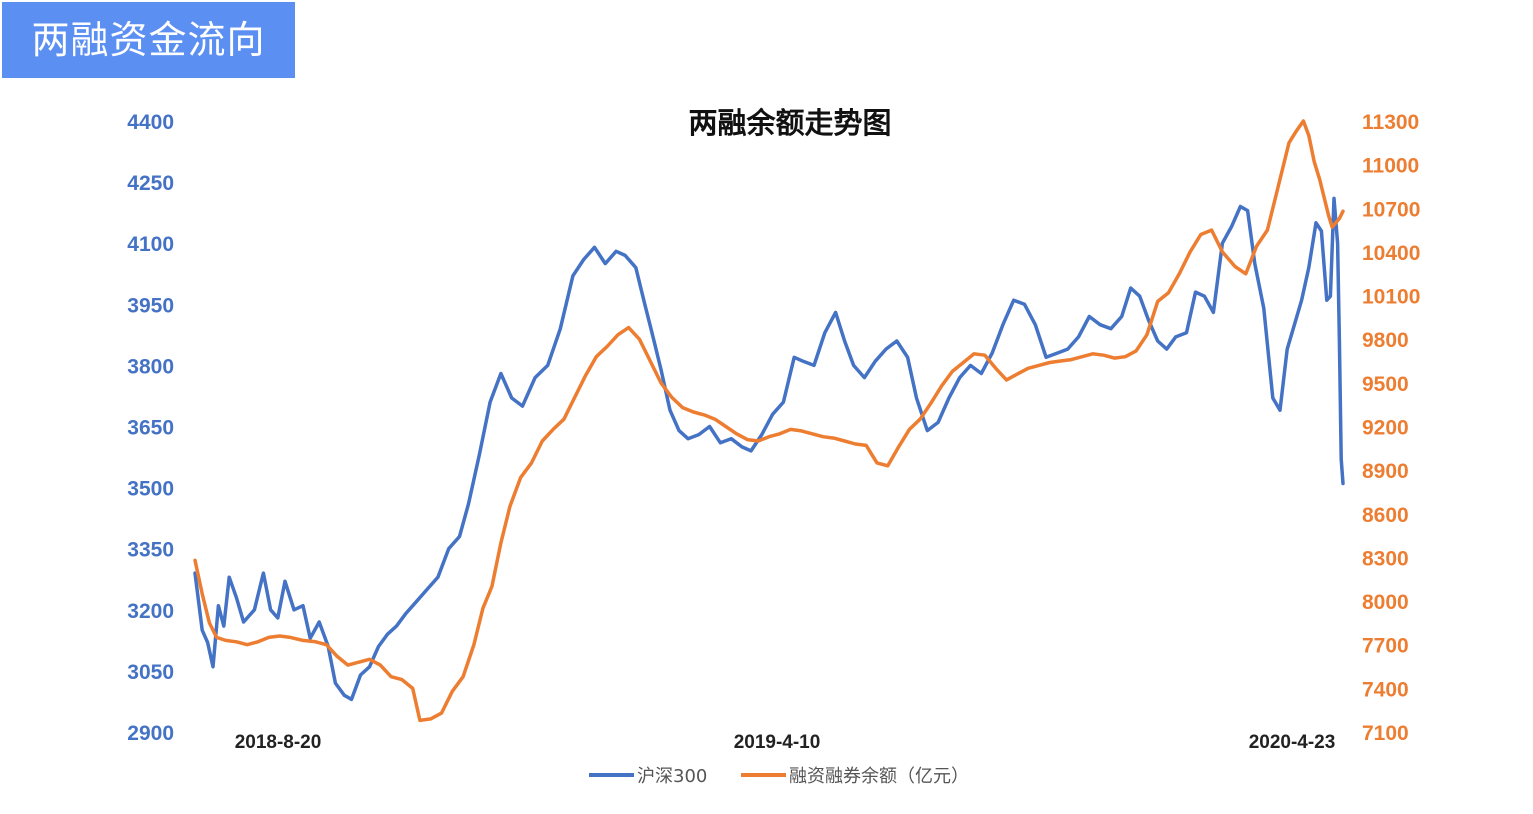 This screenshot has height=814, width=1533. What do you see at coordinates (1292, 742) in the screenshot?
I see `x-tick-label: 2020-4-23` at bounding box center [1292, 742].